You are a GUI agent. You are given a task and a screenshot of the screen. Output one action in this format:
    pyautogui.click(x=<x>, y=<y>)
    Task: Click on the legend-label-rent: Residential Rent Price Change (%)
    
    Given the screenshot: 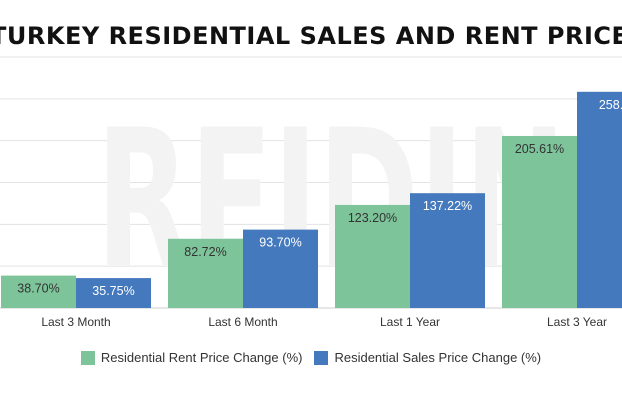 What is the action you would take?
    pyautogui.click(x=201, y=357)
    